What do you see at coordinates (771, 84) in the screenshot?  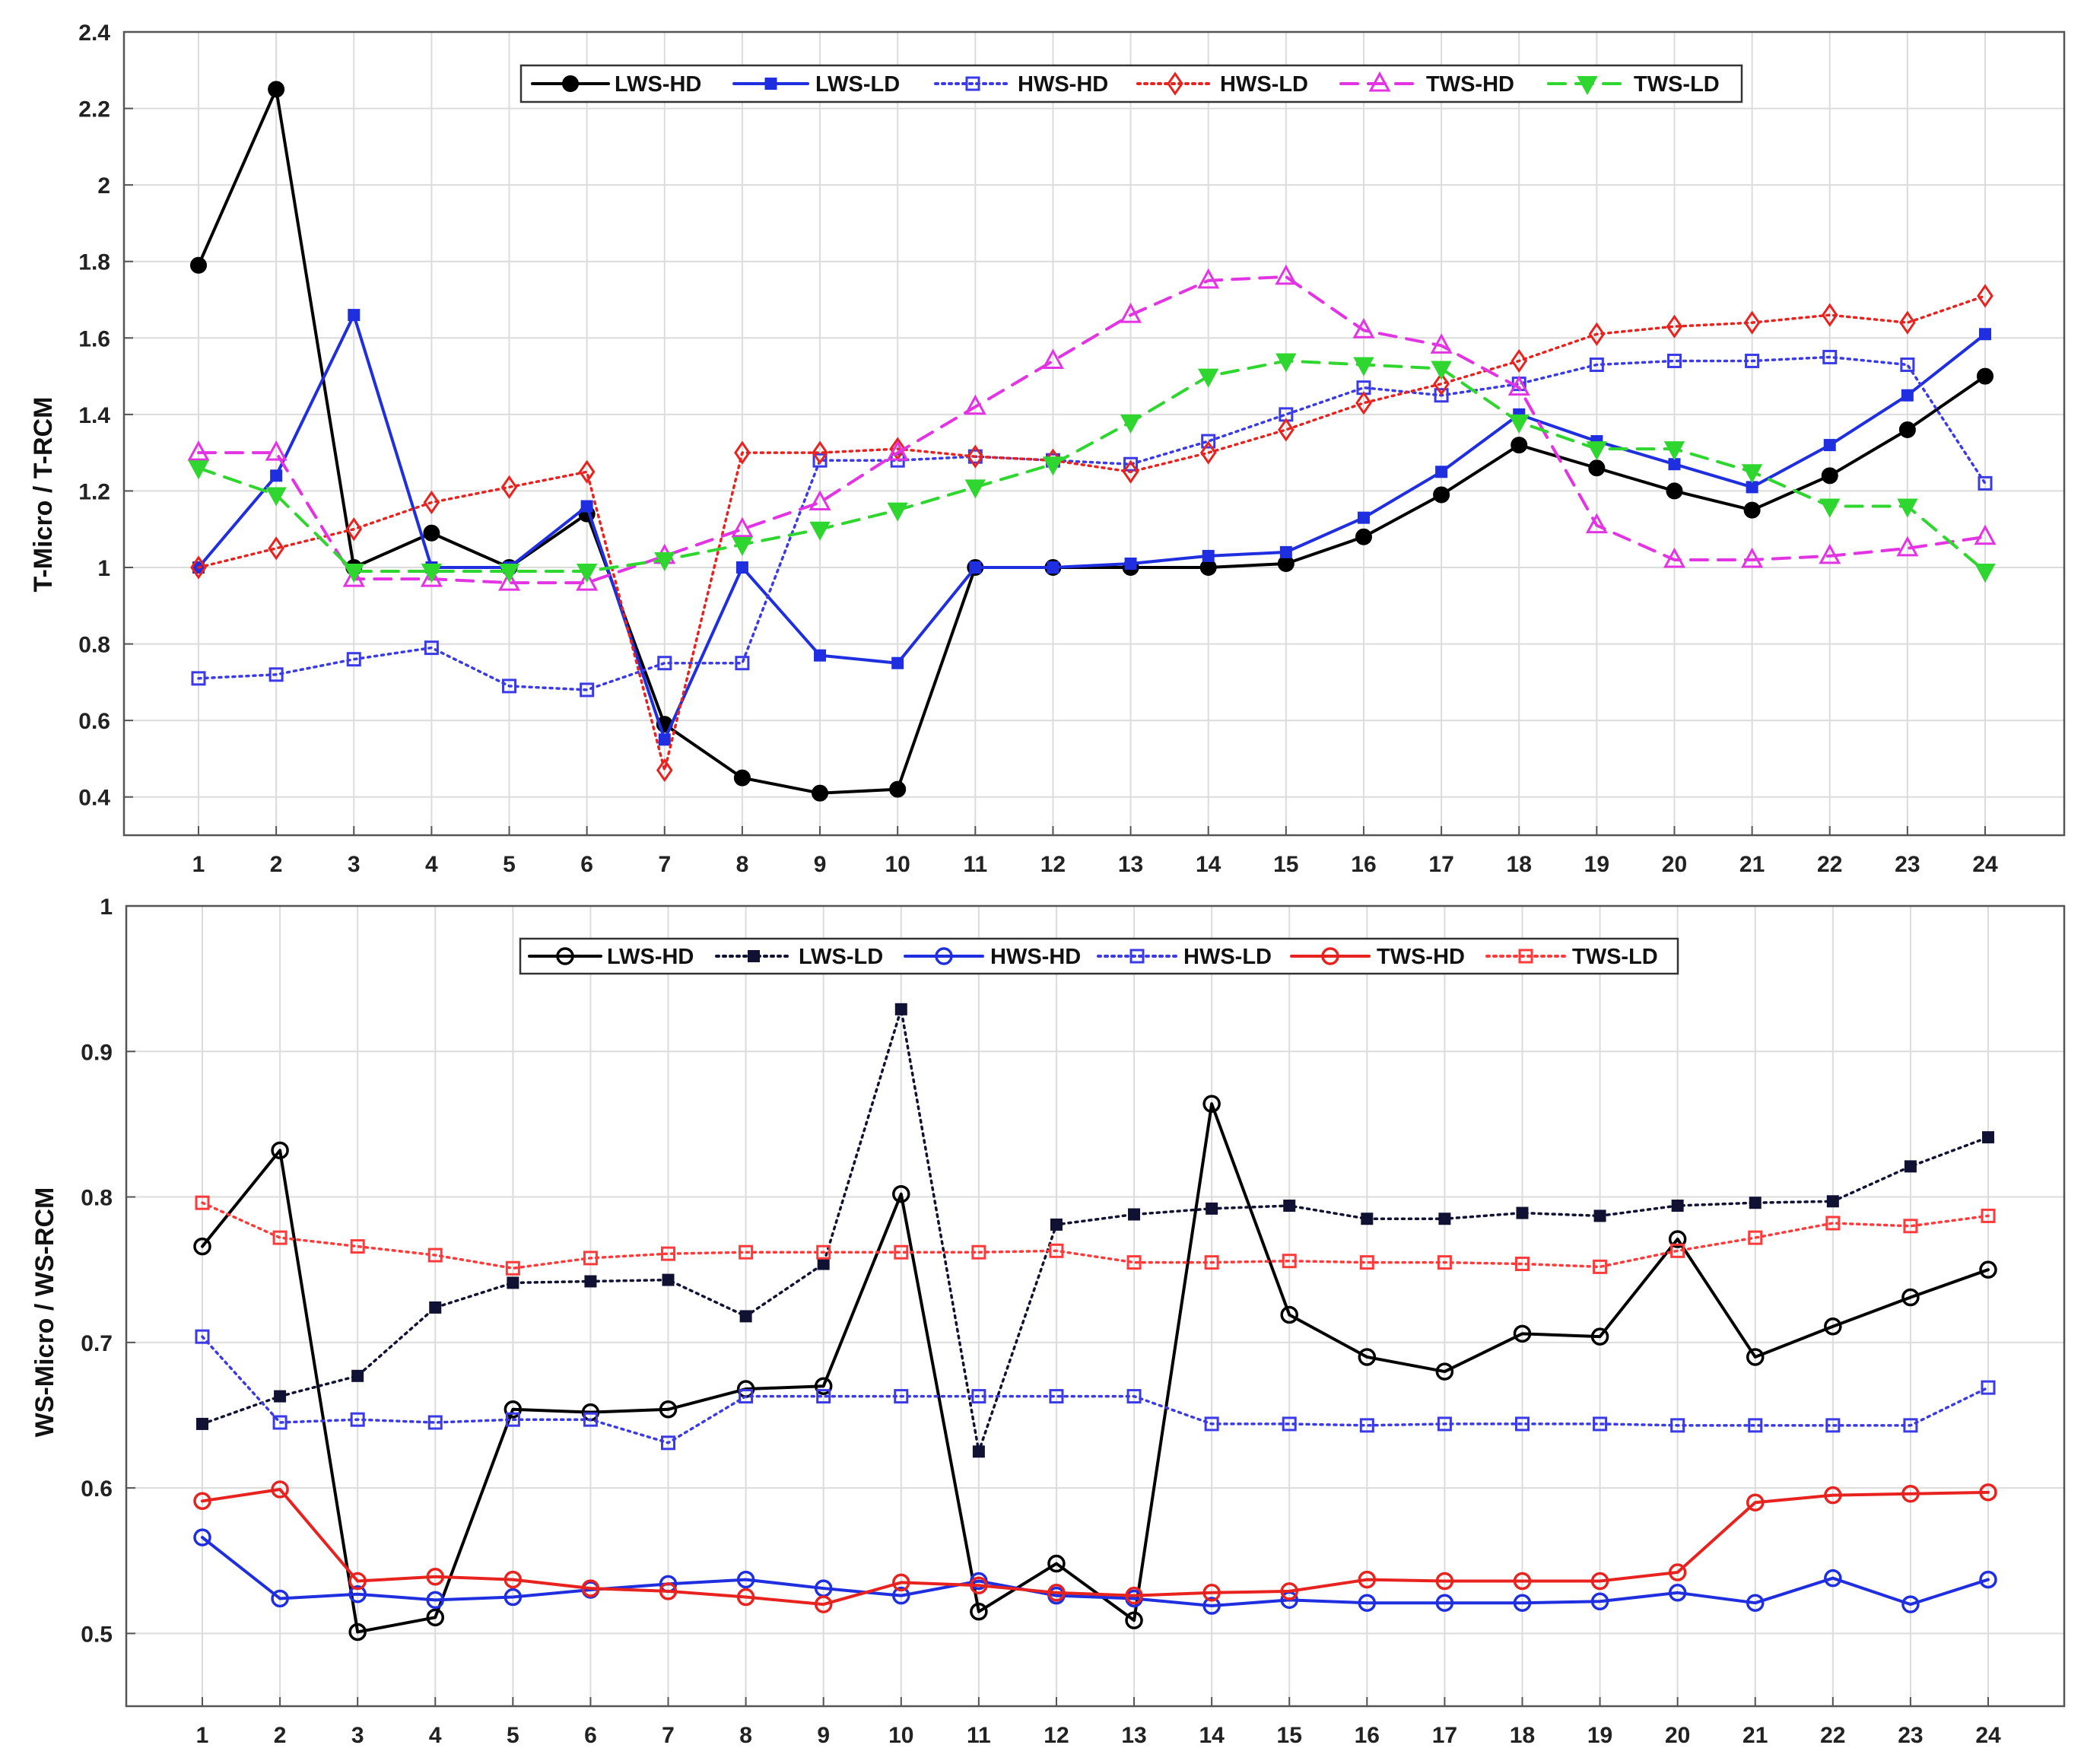 I see `chart-0-legend-marker-lws-ld` at bounding box center [771, 84].